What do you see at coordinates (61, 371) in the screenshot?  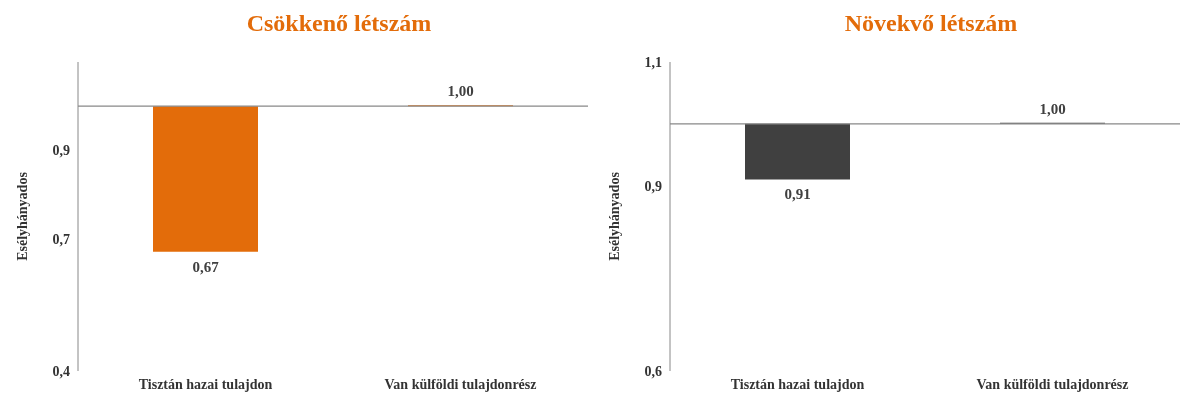 I see `y-tick-label: 0,4` at bounding box center [61, 371].